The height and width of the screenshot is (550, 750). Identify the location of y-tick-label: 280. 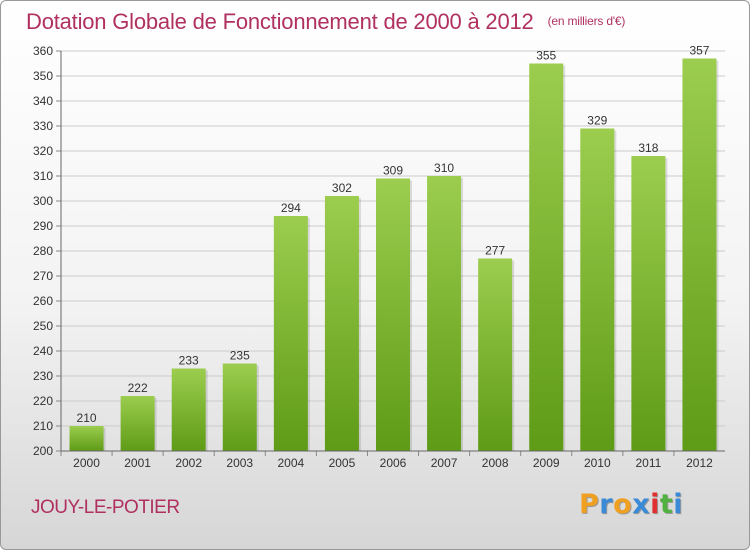
(43, 251).